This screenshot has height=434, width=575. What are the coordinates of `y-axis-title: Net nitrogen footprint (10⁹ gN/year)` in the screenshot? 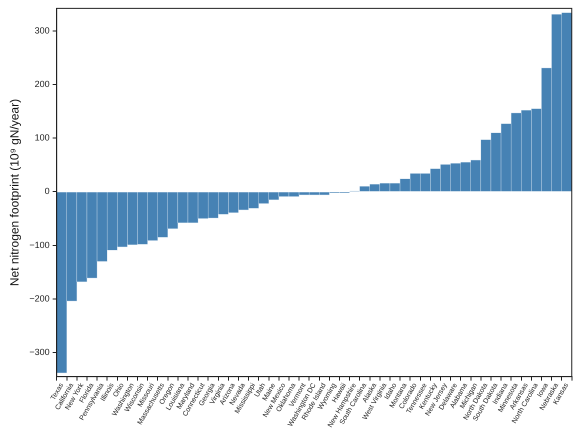 It's located at (15, 192).